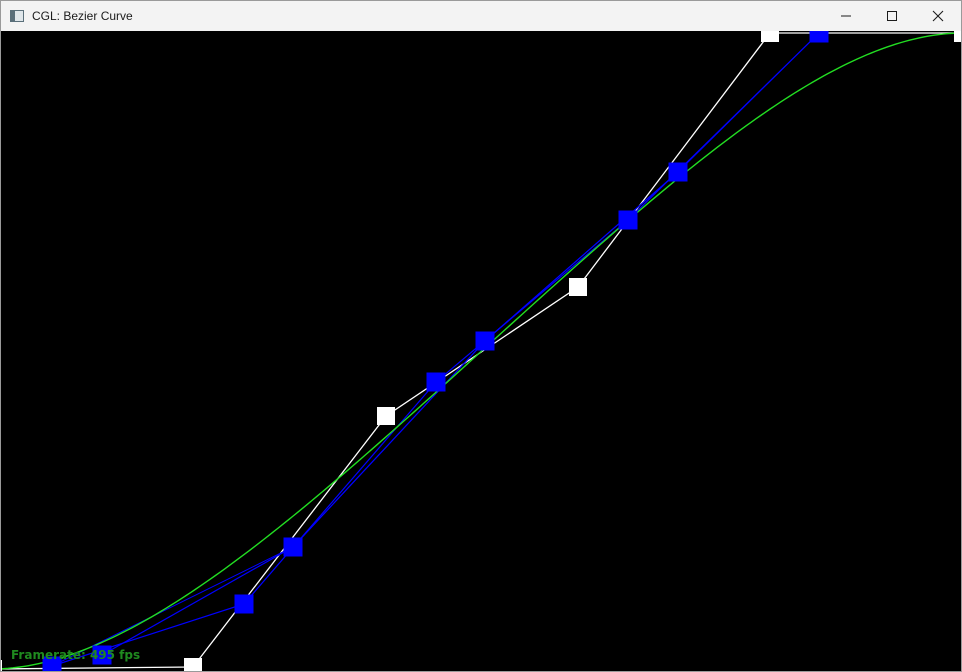 This screenshot has height=672, width=962. I want to click on maximize-button, so click(892, 16).